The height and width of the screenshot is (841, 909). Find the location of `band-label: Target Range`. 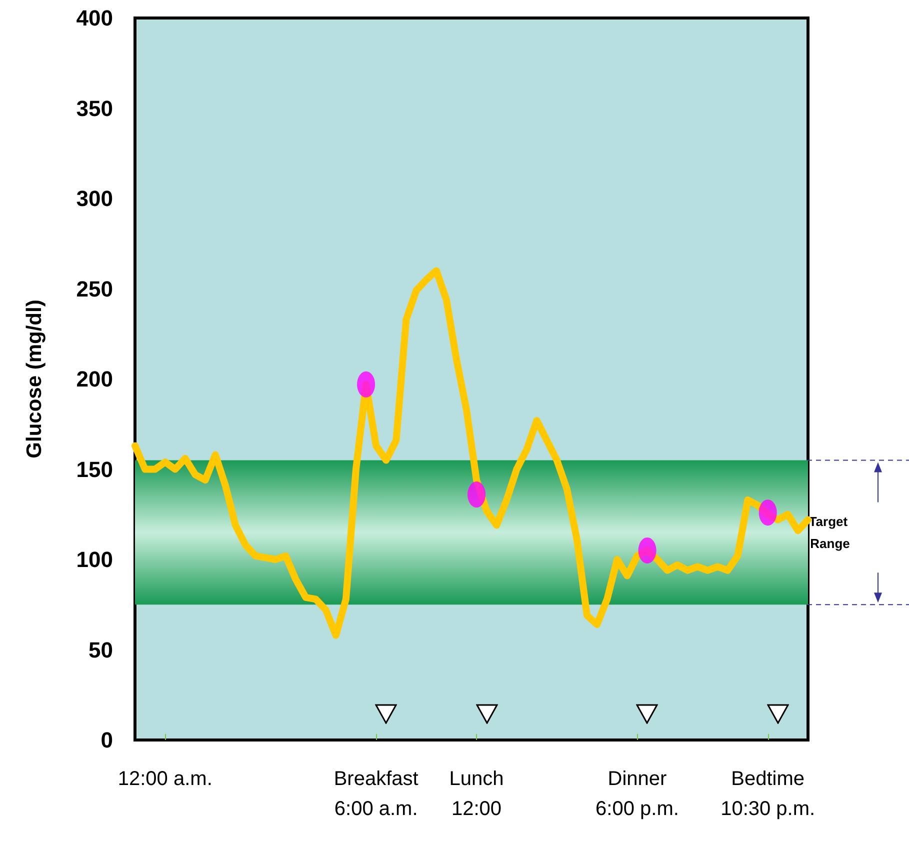

band-label: Target Range is located at coordinates (830, 532).